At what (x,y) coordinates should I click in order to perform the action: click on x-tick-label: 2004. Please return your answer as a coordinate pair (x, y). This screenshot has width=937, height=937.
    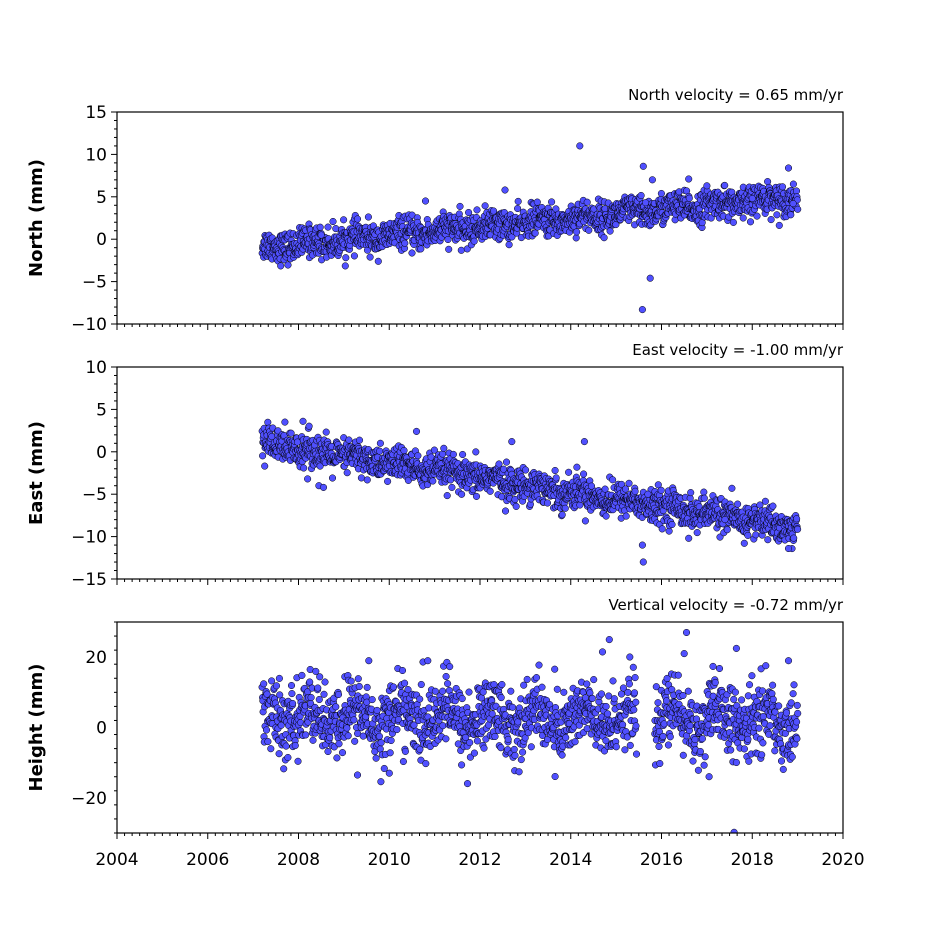
    Looking at the image, I should click on (116, 860).